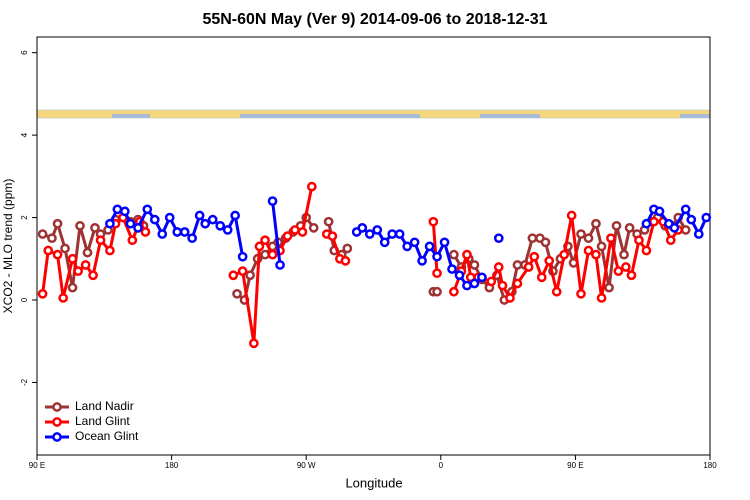 The image size is (750, 500). I want to click on map-strip, so click(373, 114).